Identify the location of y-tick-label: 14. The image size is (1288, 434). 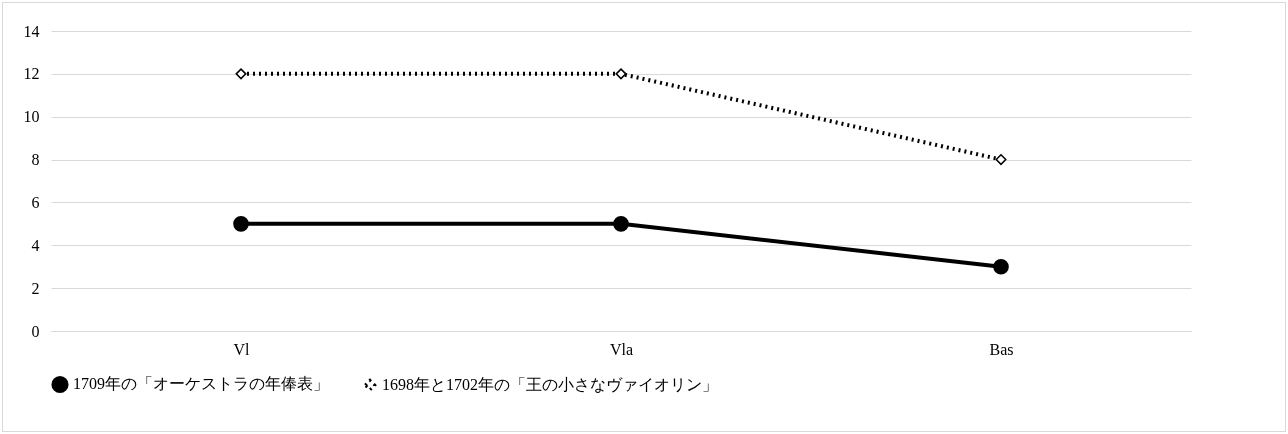
(31, 31).